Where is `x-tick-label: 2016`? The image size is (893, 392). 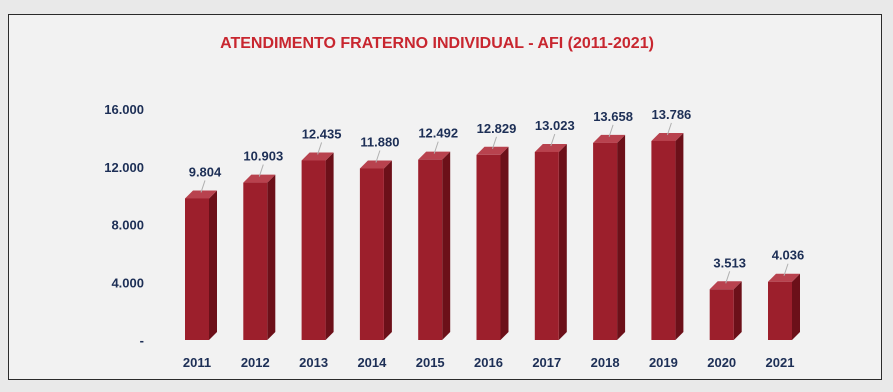 x-tick-label: 2016 is located at coordinates (488, 362).